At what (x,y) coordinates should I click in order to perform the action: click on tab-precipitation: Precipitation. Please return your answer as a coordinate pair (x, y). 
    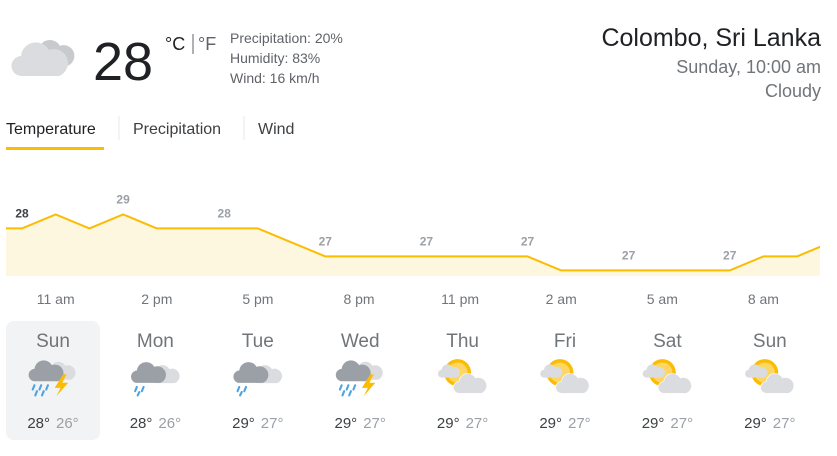
    Looking at the image, I should click on (177, 129).